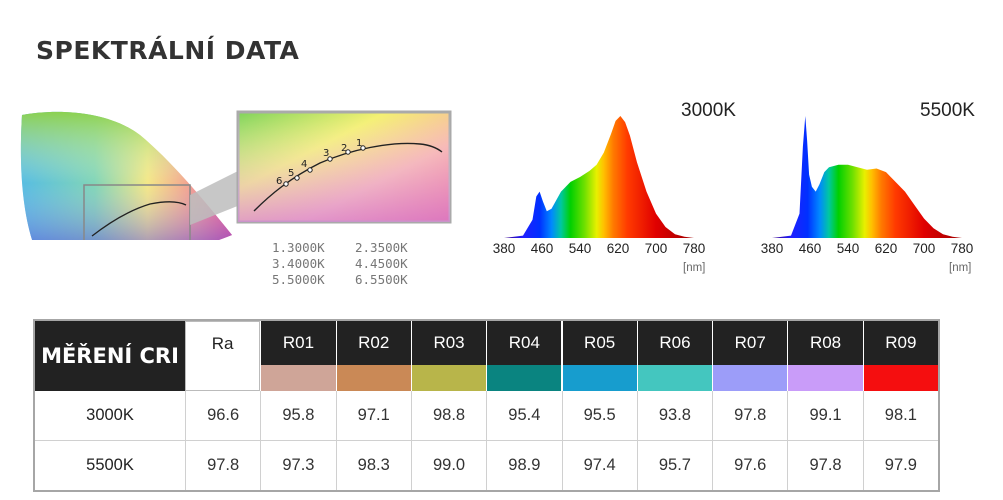 The height and width of the screenshot is (500, 1003). Describe the element at coordinates (373, 378) in the screenshot. I see `color-swatch-r02` at that location.